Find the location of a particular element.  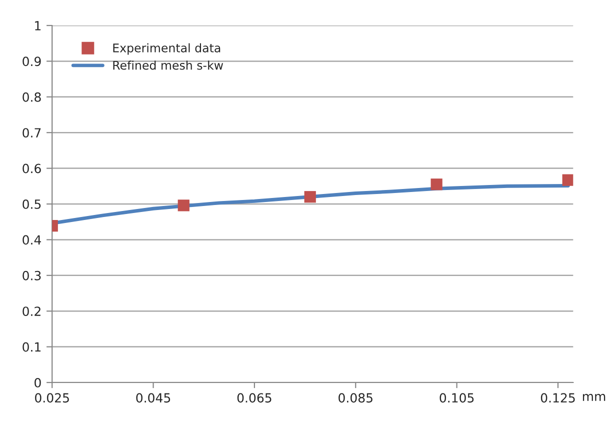

x-tick-label: 0.125 is located at coordinates (557, 398).